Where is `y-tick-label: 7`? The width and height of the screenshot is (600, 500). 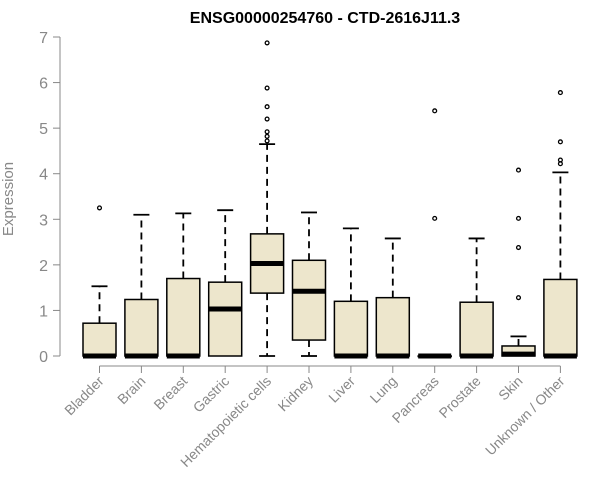
y-tick-label: 7 is located at coordinates (43, 38).